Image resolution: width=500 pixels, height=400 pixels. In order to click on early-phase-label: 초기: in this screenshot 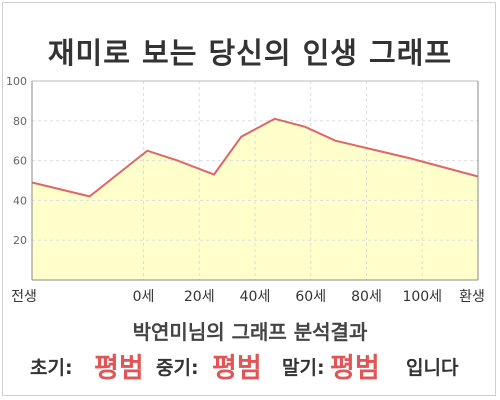, I will do `click(51, 368)`.